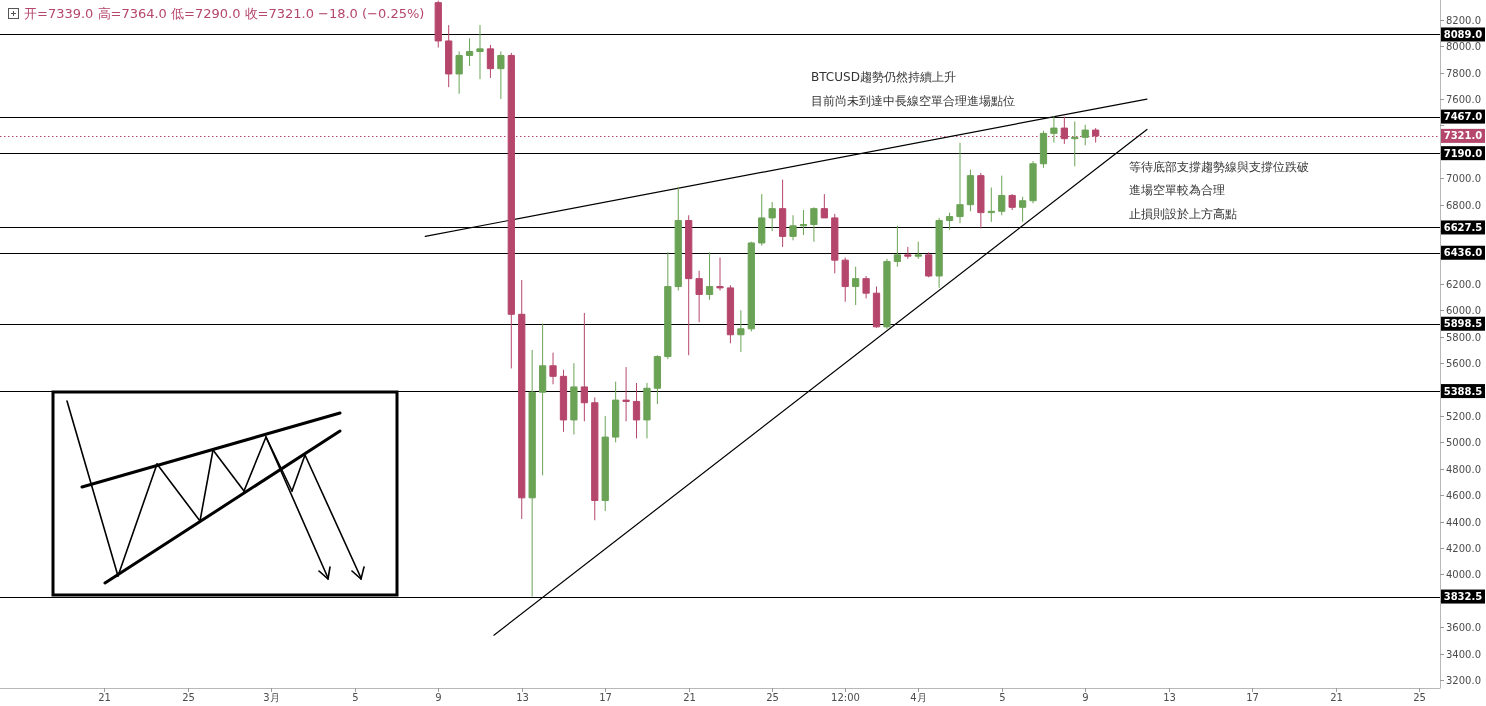  Describe the element at coordinates (1463, 178) in the screenshot. I see `y-tick-label: 7000.0` at that location.